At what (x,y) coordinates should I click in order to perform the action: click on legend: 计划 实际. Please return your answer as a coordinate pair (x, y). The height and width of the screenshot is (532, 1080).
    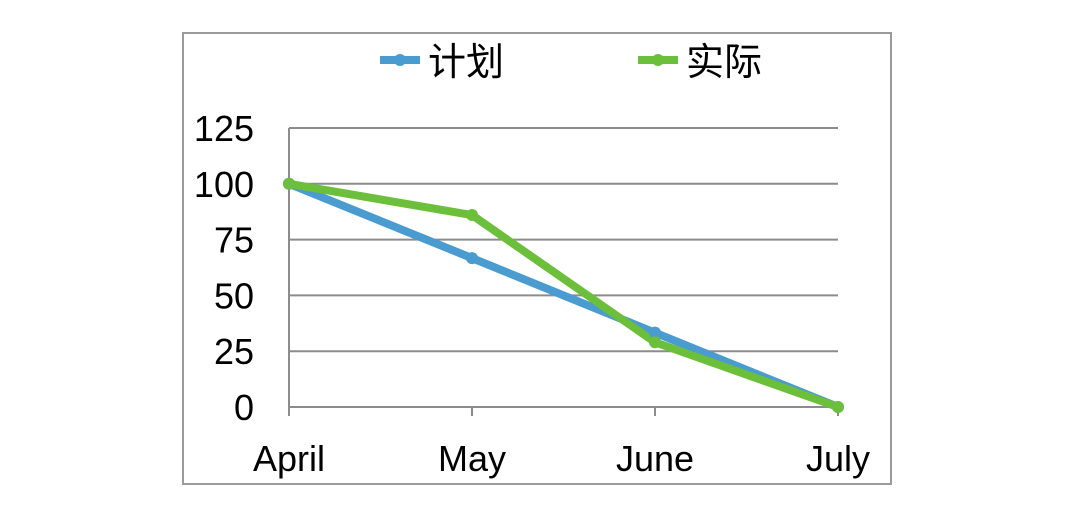
    Looking at the image, I should click on (571, 63).